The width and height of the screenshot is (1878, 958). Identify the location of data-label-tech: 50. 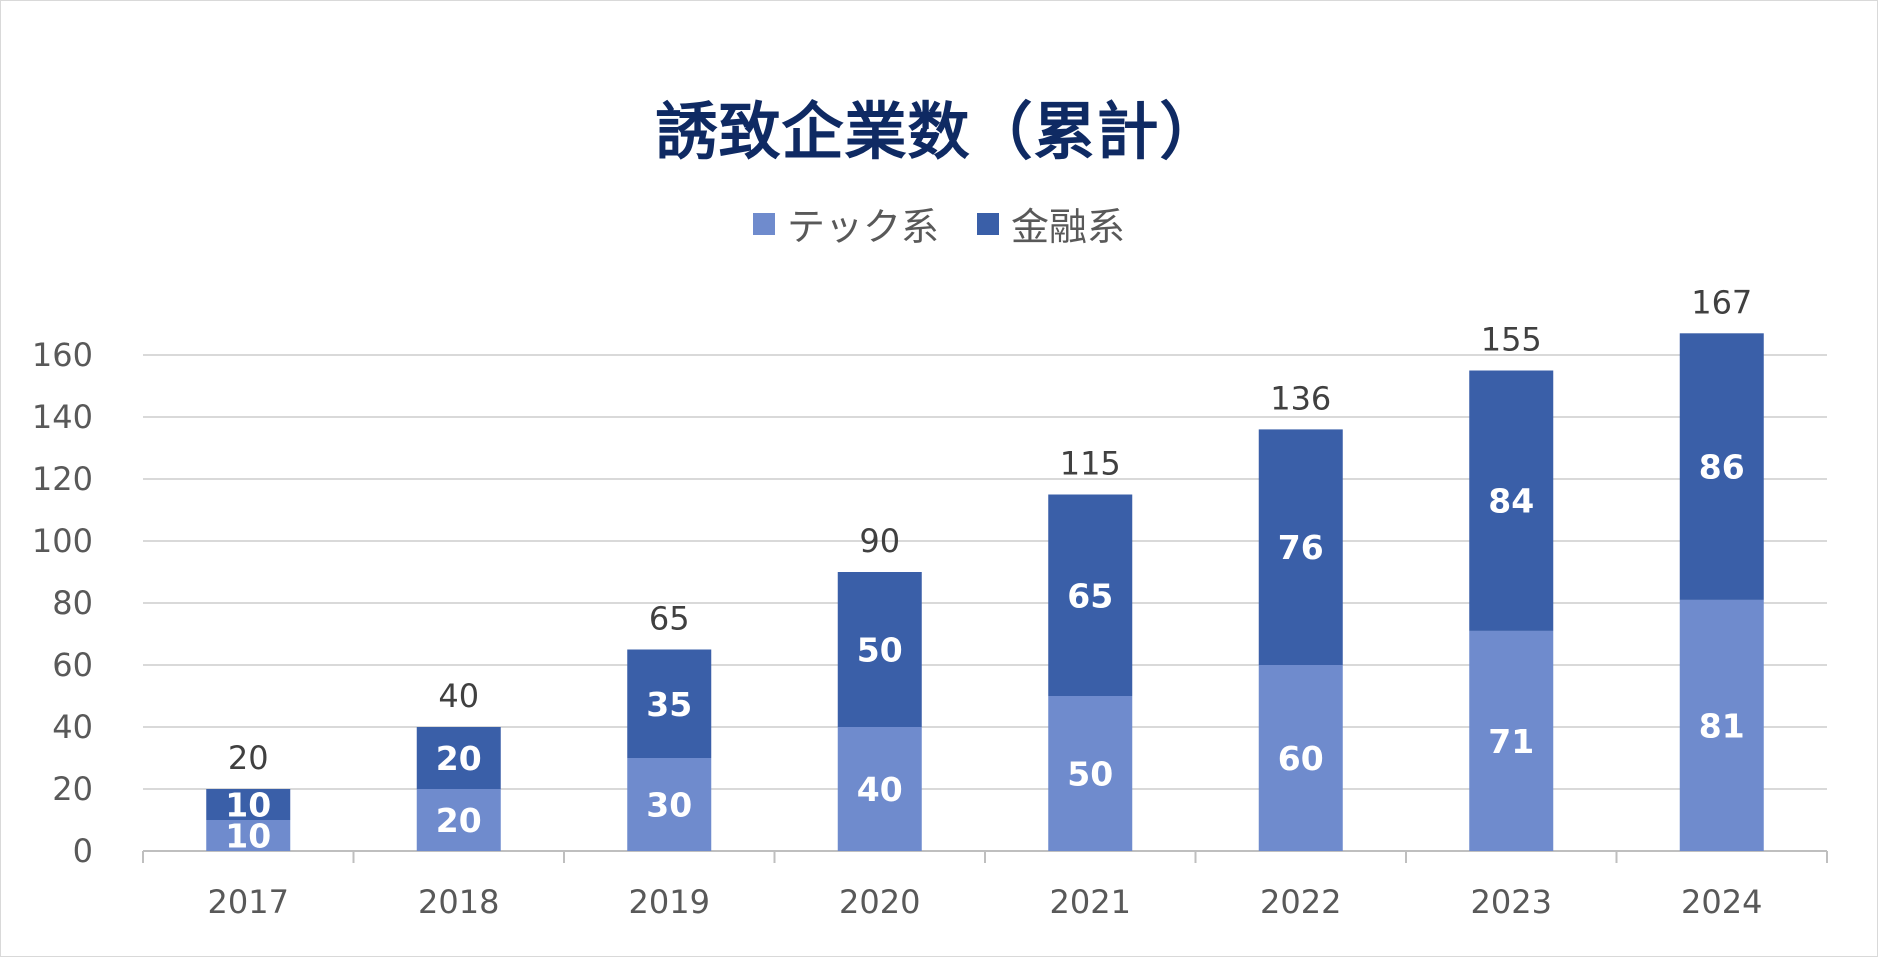
(1090, 774).